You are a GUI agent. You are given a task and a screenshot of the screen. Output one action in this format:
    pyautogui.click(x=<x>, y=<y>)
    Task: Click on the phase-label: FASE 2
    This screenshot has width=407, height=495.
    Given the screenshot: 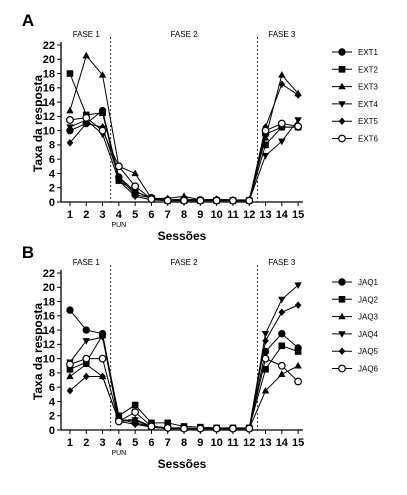 What is the action you would take?
    pyautogui.click(x=184, y=34)
    